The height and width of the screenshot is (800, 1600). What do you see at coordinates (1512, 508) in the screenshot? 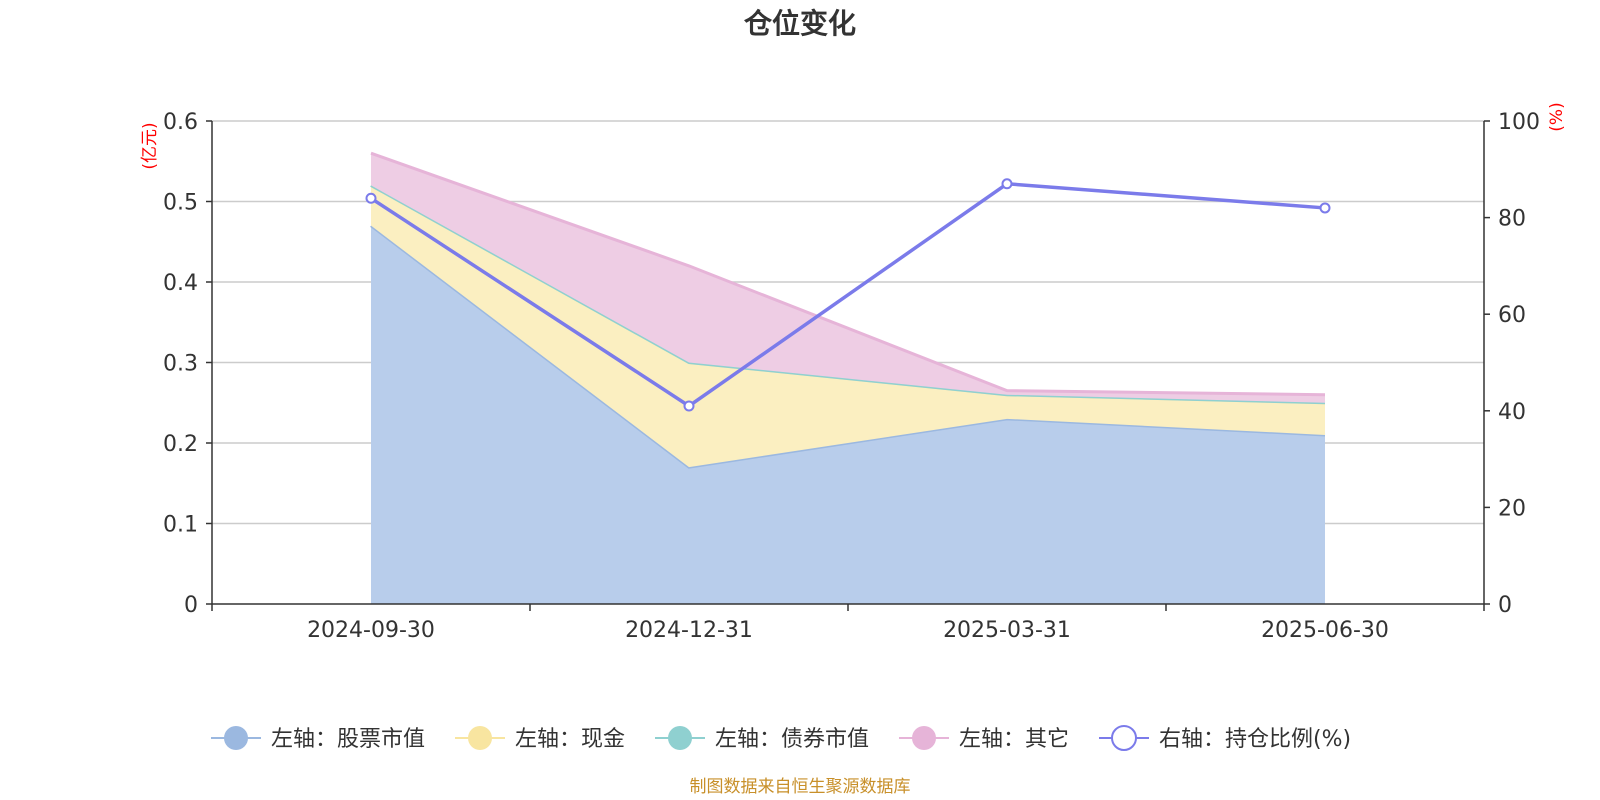
I see `right-axis-tick-label: 20` at bounding box center [1512, 508].